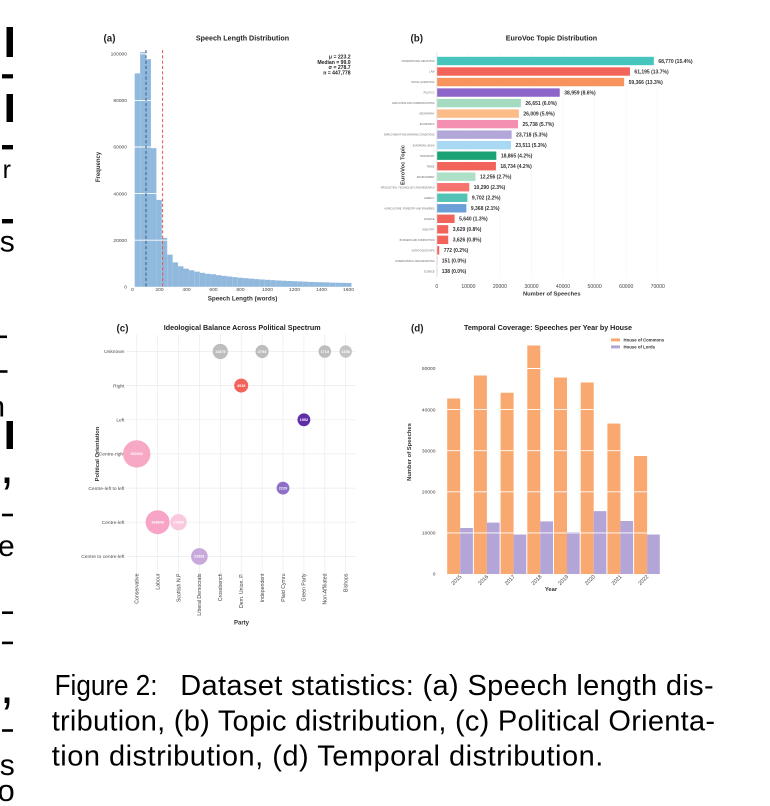 This screenshot has width=770, height=806. I want to click on svg-text: 2015, so click(457, 580).